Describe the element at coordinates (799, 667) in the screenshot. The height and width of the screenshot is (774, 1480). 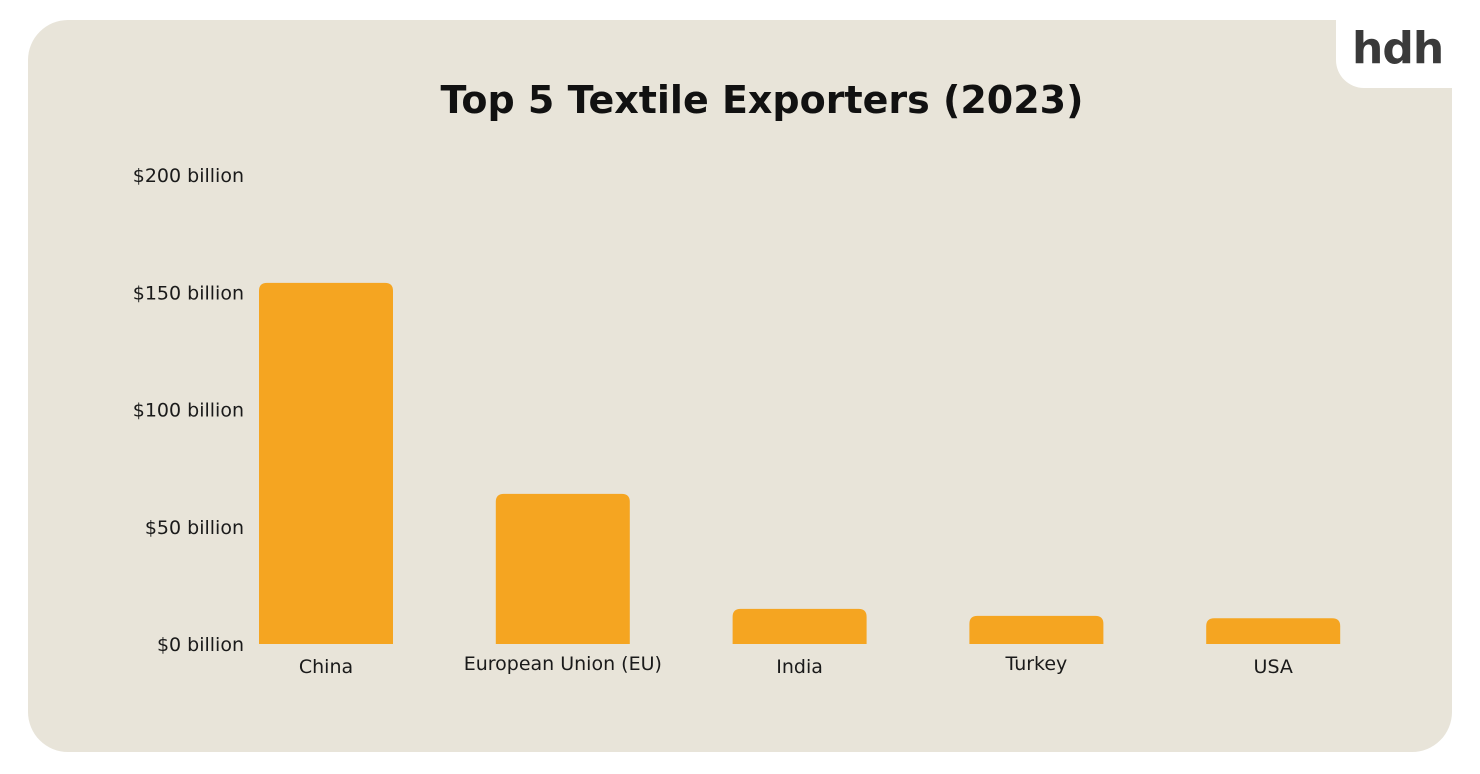
I see `x-tick-label: India` at that location.